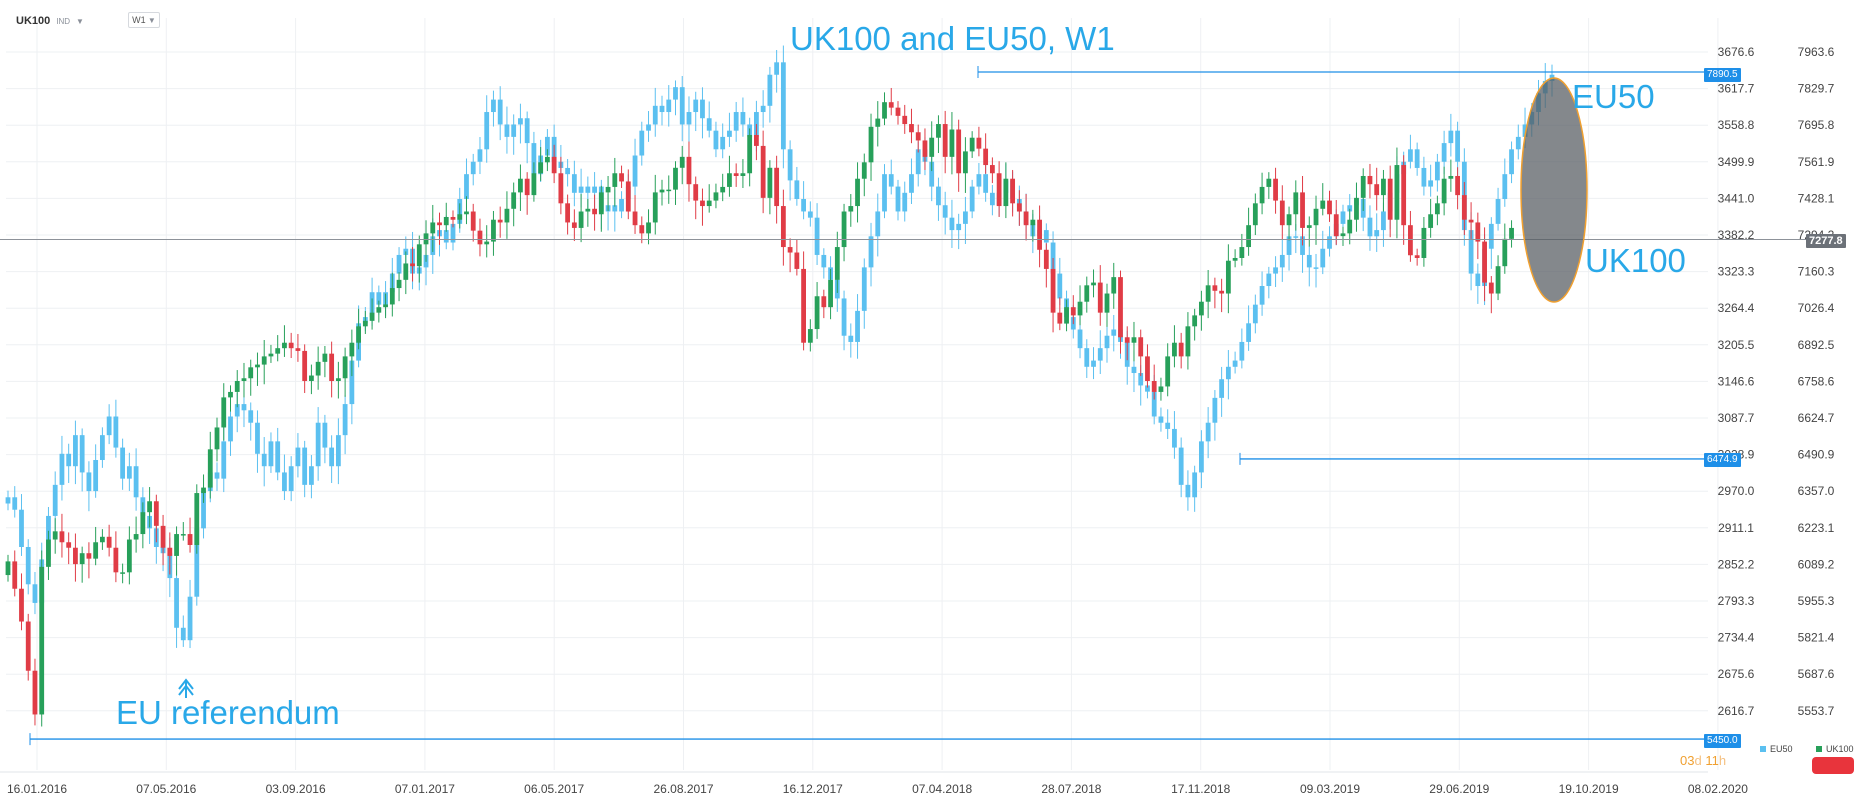 The height and width of the screenshot is (805, 1866). What do you see at coordinates (33, 21) in the screenshot?
I see `symbol-label: UK100` at bounding box center [33, 21].